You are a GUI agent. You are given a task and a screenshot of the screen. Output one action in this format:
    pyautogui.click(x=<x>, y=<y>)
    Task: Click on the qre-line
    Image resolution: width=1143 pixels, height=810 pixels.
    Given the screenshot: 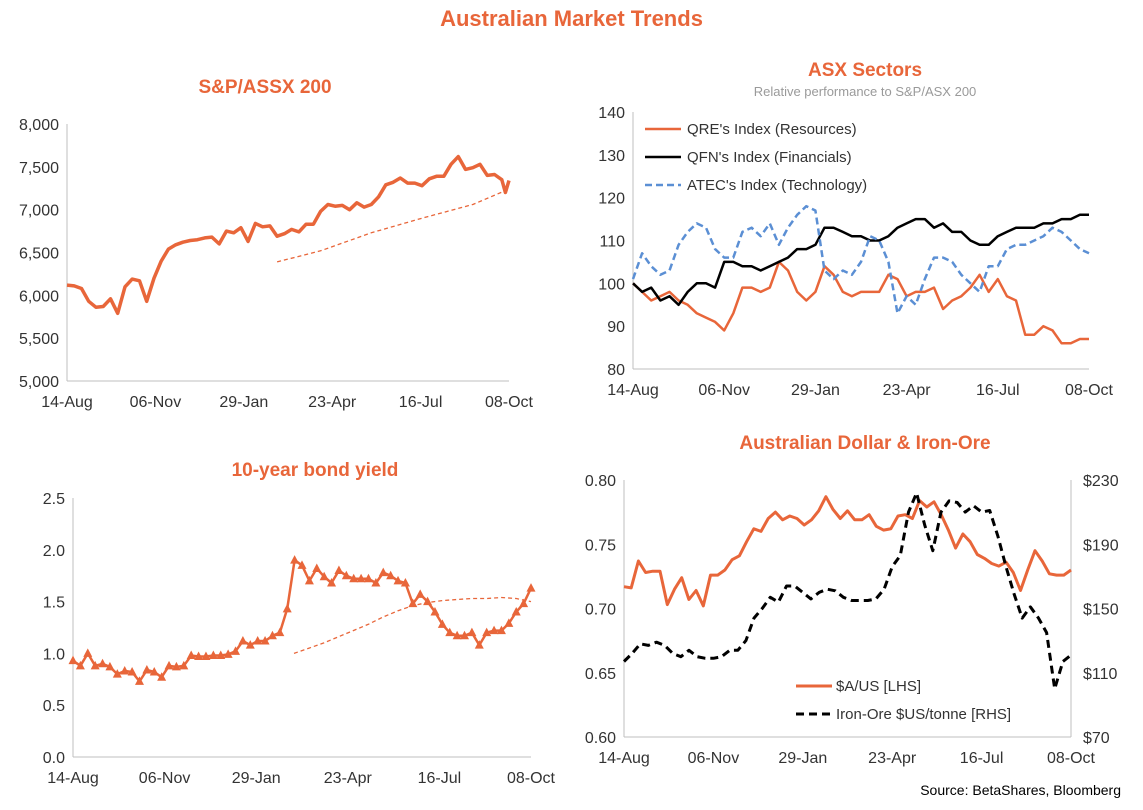 What is the action you would take?
    pyautogui.click(x=860, y=302)
    